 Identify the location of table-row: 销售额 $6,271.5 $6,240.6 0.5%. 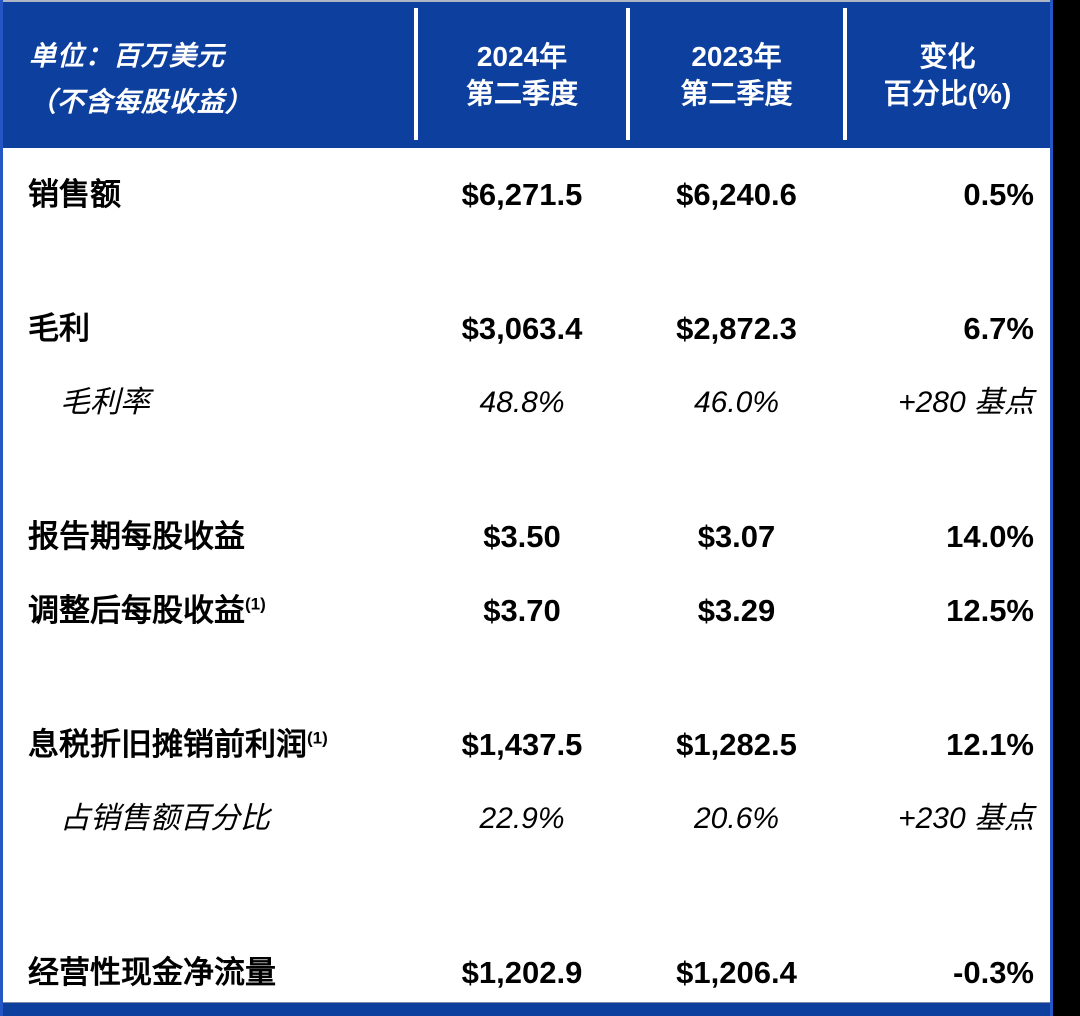
(526, 195).